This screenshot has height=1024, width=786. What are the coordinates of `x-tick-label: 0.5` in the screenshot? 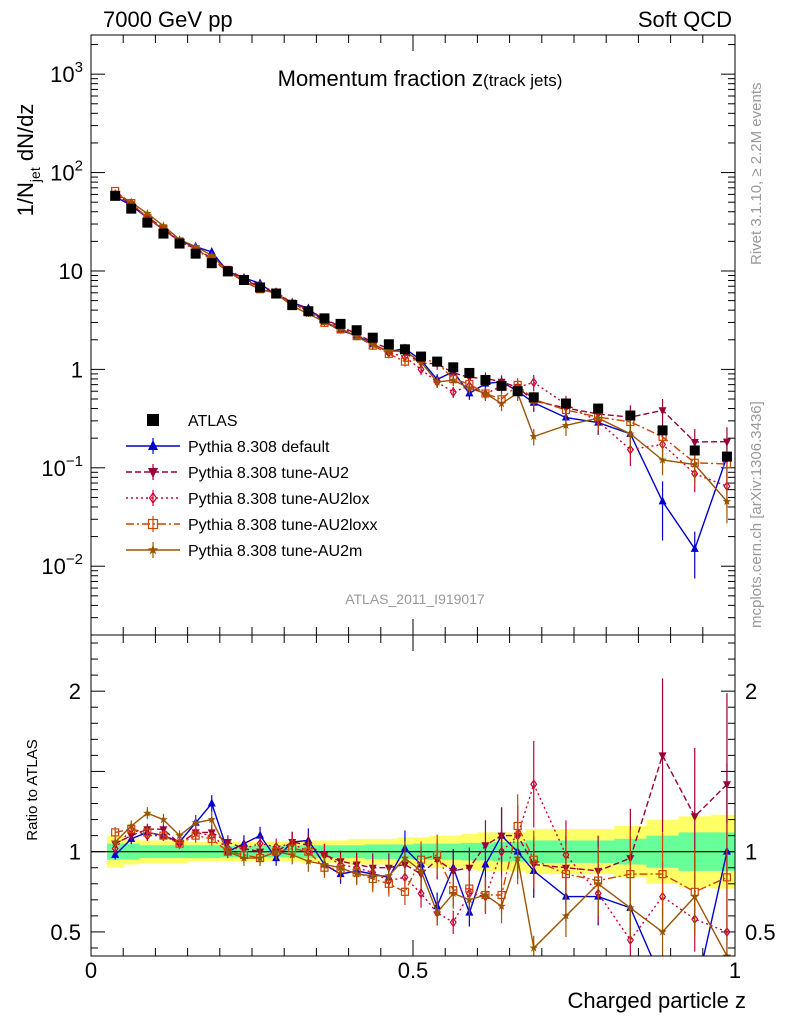 It's located at (413, 970).